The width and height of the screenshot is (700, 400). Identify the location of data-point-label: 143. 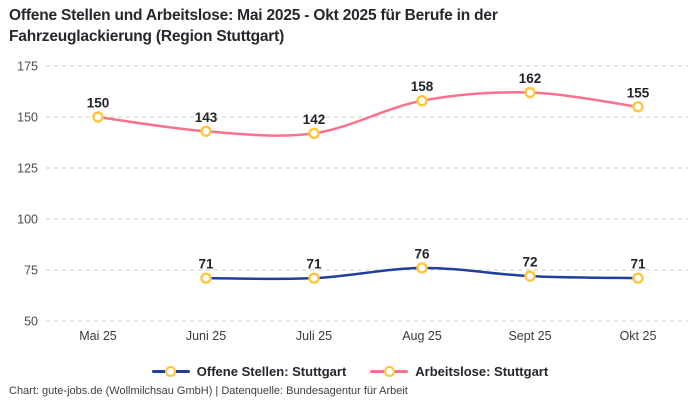
(206, 117).